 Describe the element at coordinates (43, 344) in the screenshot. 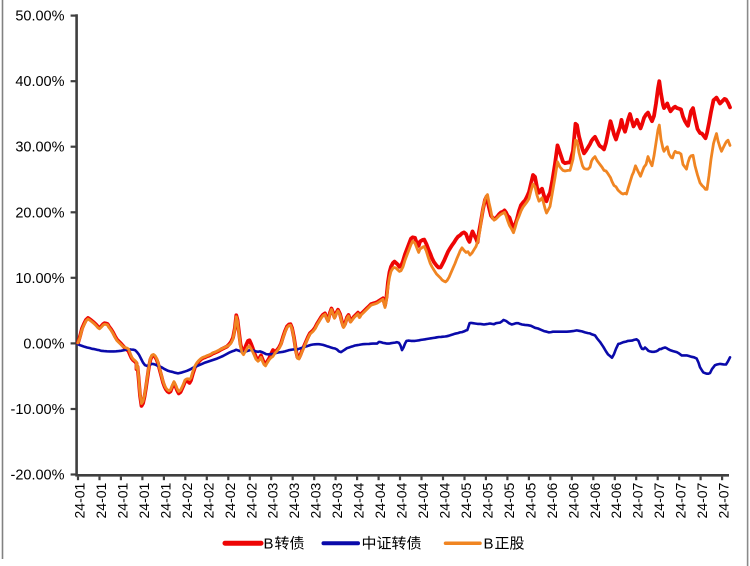

I see `svg-text: 0.00%` at that location.